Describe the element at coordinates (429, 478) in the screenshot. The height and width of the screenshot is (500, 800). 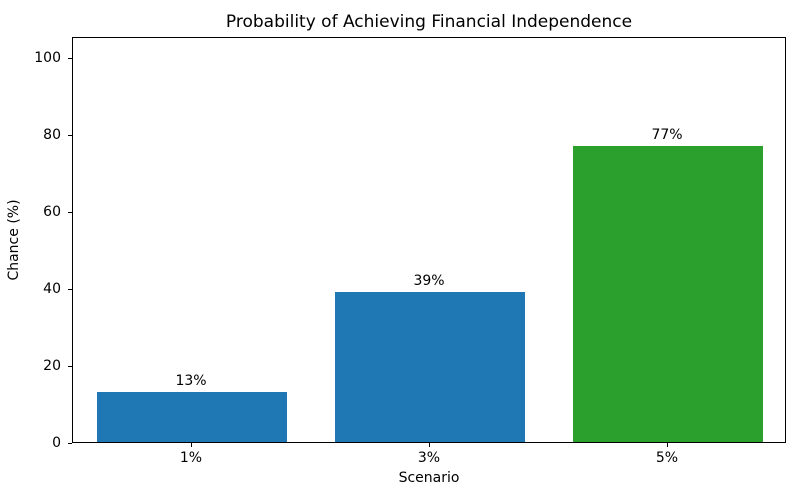
I see `x-axis-label: Scenario` at that location.